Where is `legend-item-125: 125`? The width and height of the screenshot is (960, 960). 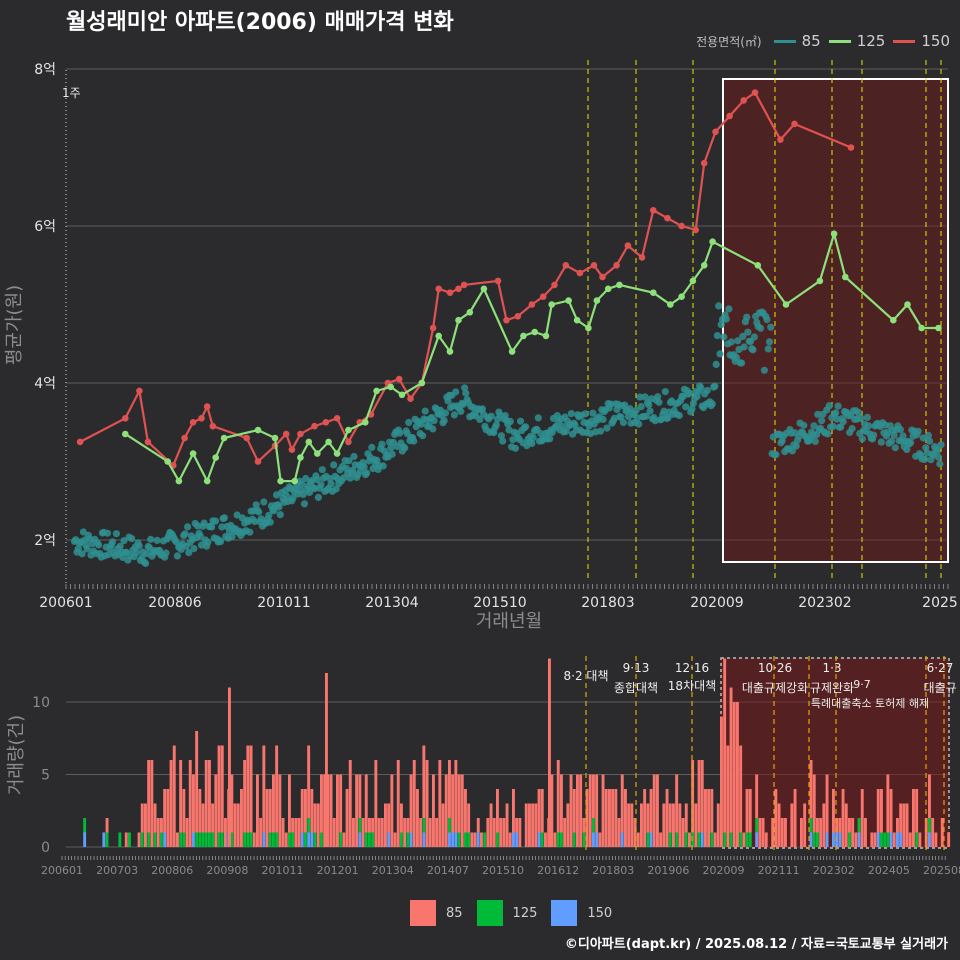 legend-item-125: 125 is located at coordinates (856, 41).